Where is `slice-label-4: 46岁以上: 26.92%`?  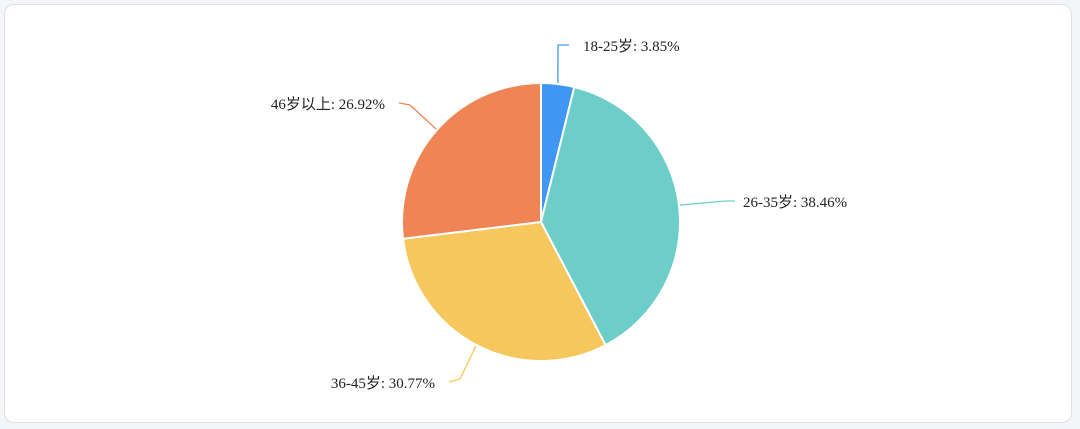 slice-label-4: 46岁以上: 26.92% is located at coordinates (328, 104).